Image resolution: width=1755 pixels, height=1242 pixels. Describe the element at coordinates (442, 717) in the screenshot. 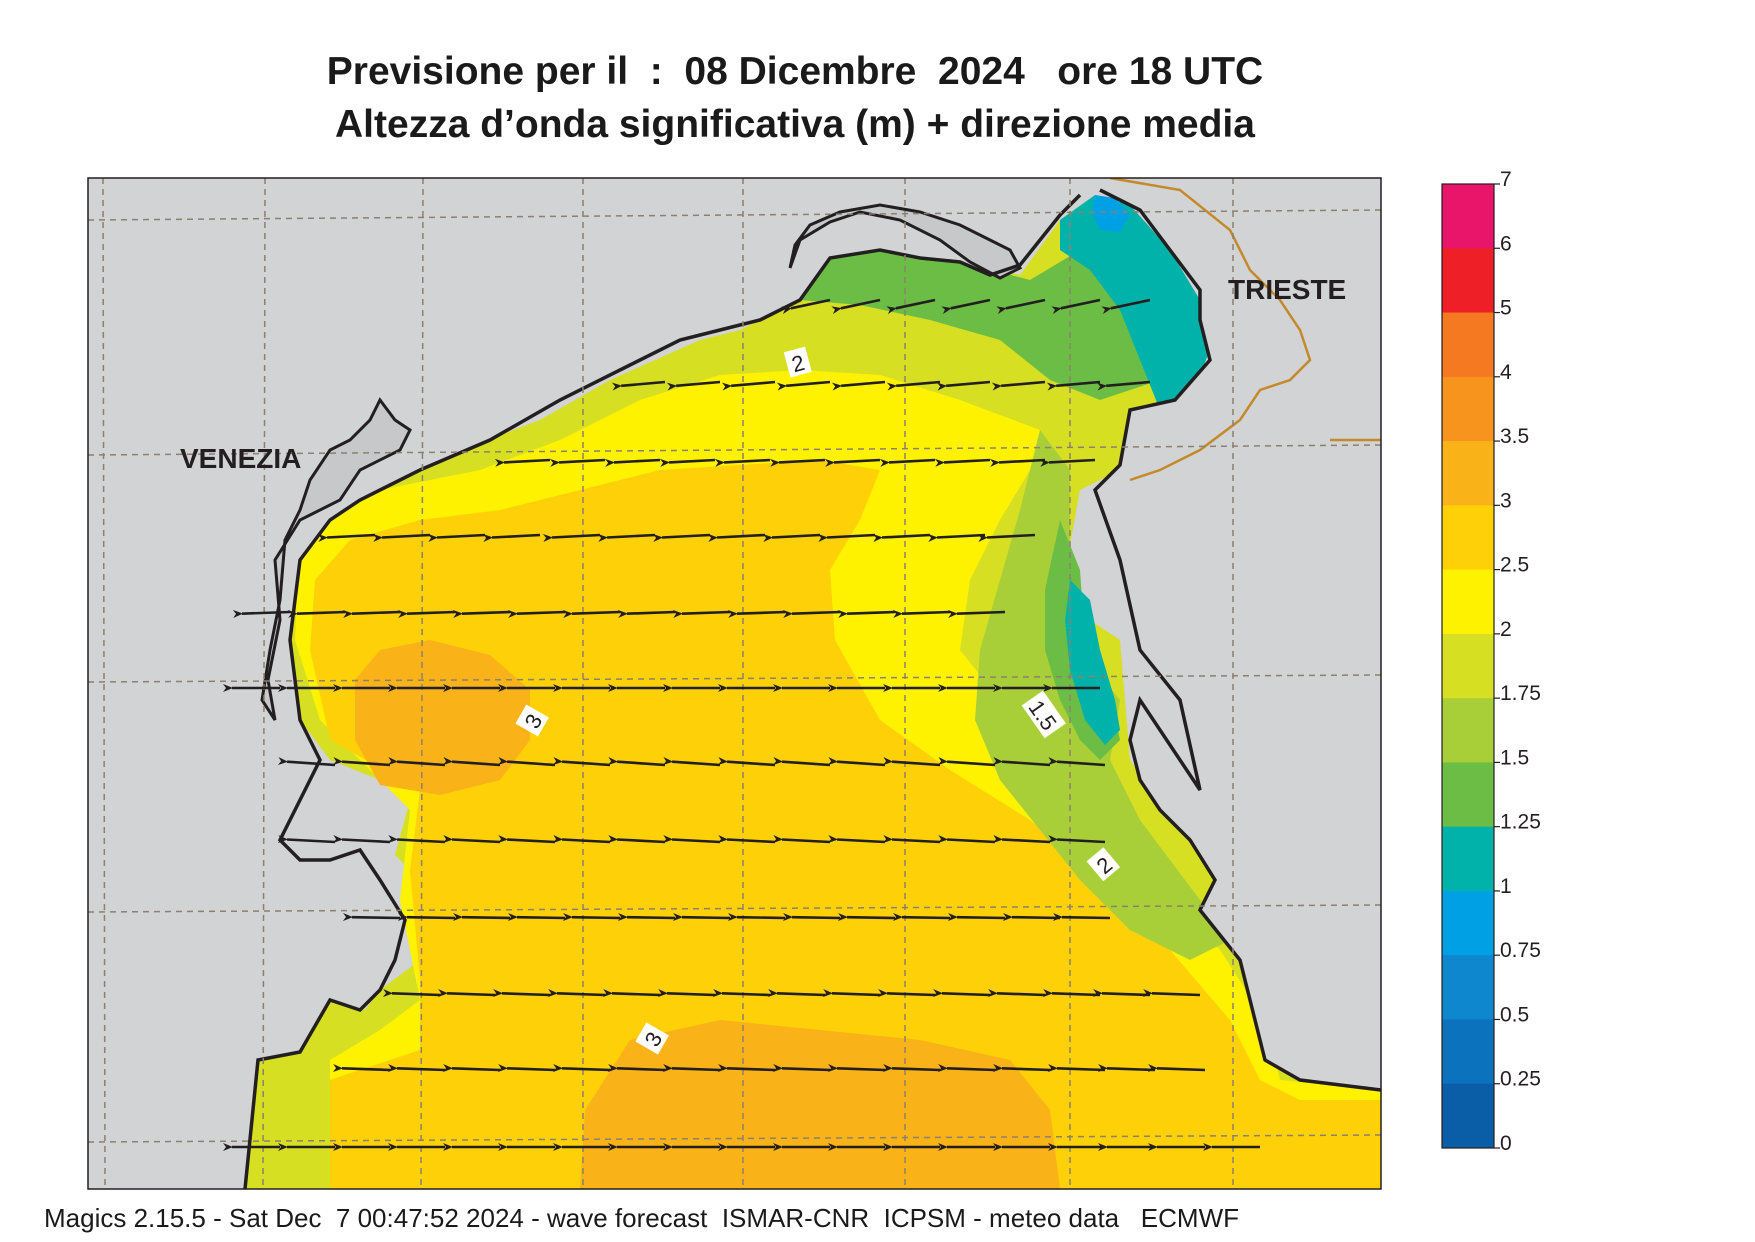

I see `contour-3-3.5-west` at that location.